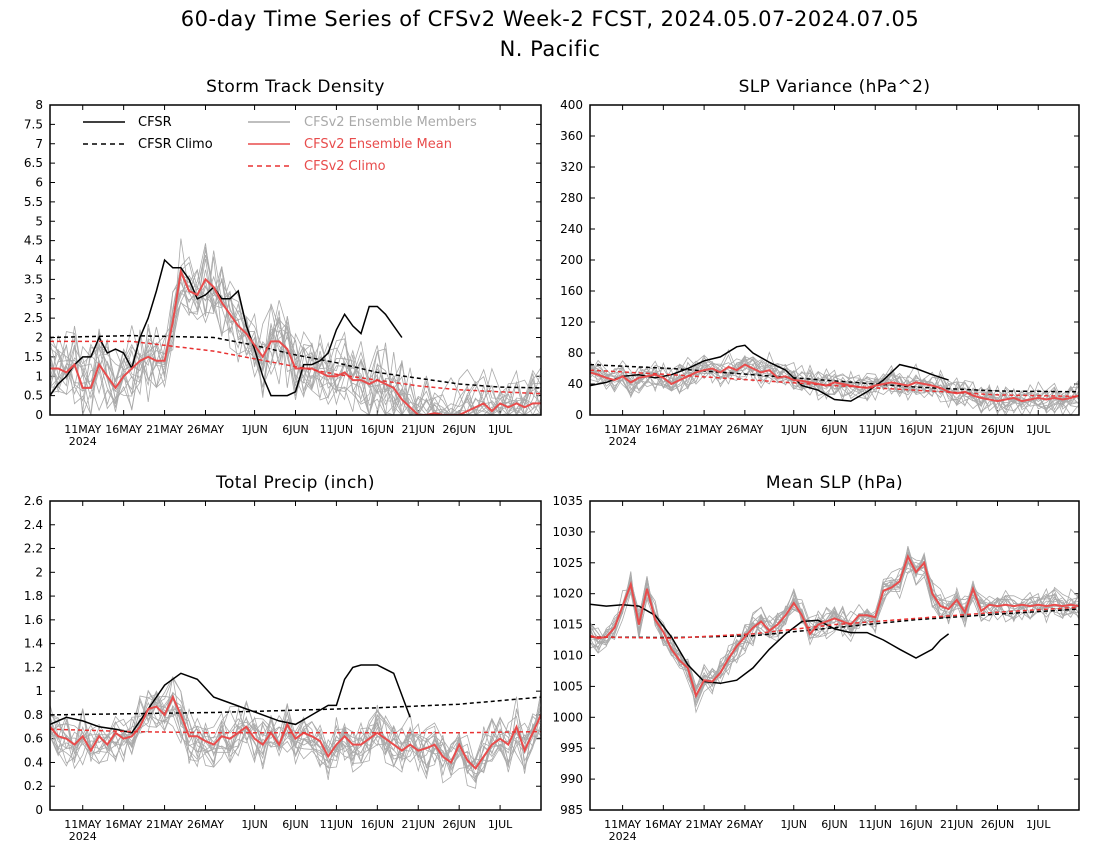 This screenshot has height=850, width=1100. Describe the element at coordinates (175, 144) in the screenshot. I see `legend-label-cfsr-climo: CFSR Climo` at that location.